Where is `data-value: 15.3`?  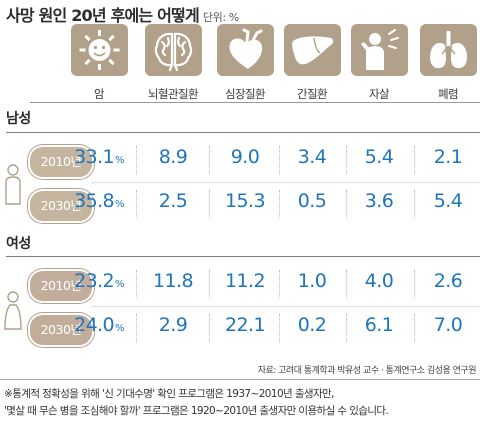 data-value: 15.3 is located at coordinates (245, 201).